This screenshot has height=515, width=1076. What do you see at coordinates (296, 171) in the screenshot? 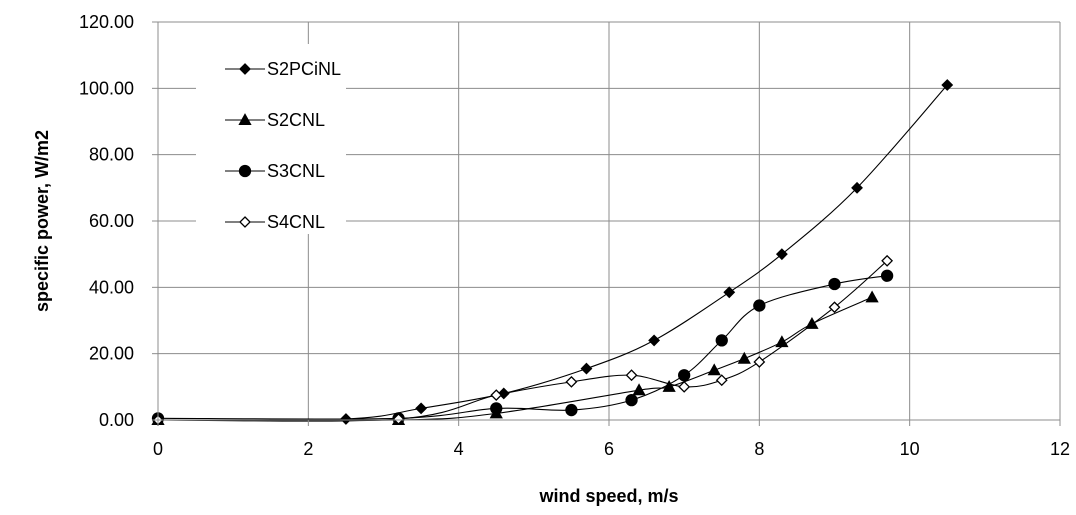
I see `legend-label: S3CNL` at bounding box center [296, 171].